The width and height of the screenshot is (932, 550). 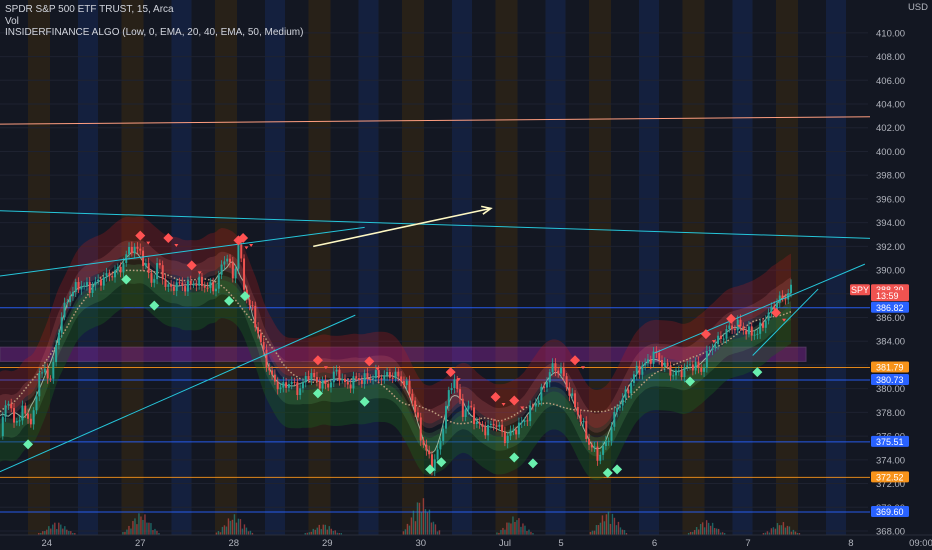 I want to click on price-tick-label: 384.00, so click(x=890, y=342).